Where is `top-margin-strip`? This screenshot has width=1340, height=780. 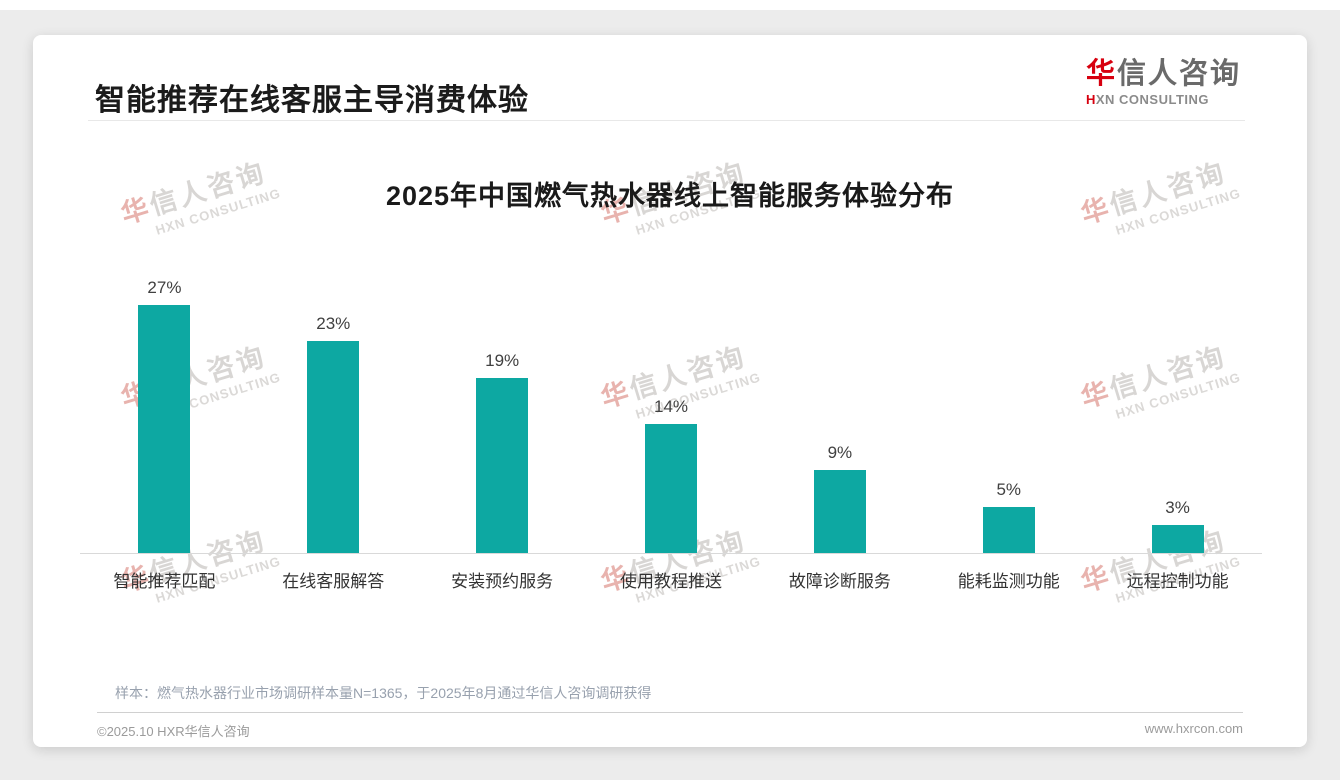
top-margin-strip is located at coordinates (670, 5).